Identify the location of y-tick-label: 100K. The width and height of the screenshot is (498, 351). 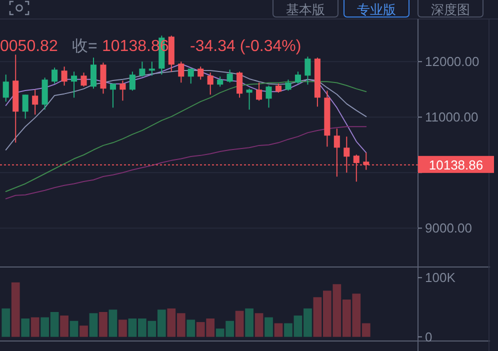
(440, 278).